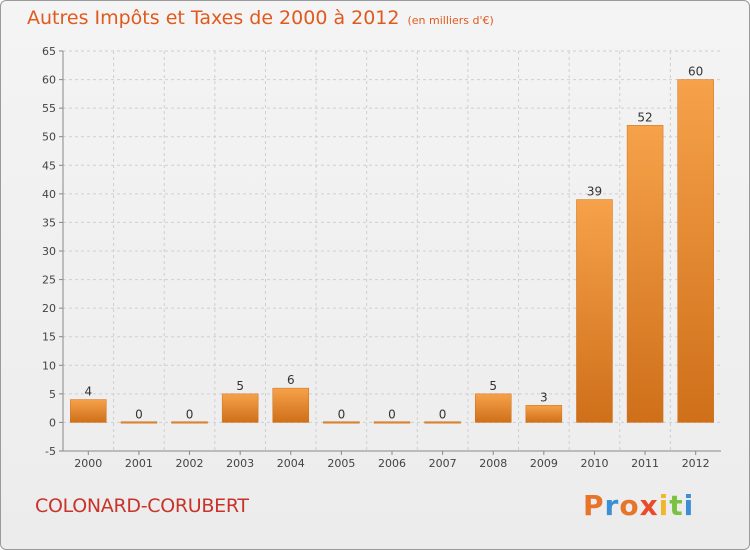  Describe the element at coordinates (443, 463) in the screenshot. I see `x-tick-label-2007: 2007` at that location.